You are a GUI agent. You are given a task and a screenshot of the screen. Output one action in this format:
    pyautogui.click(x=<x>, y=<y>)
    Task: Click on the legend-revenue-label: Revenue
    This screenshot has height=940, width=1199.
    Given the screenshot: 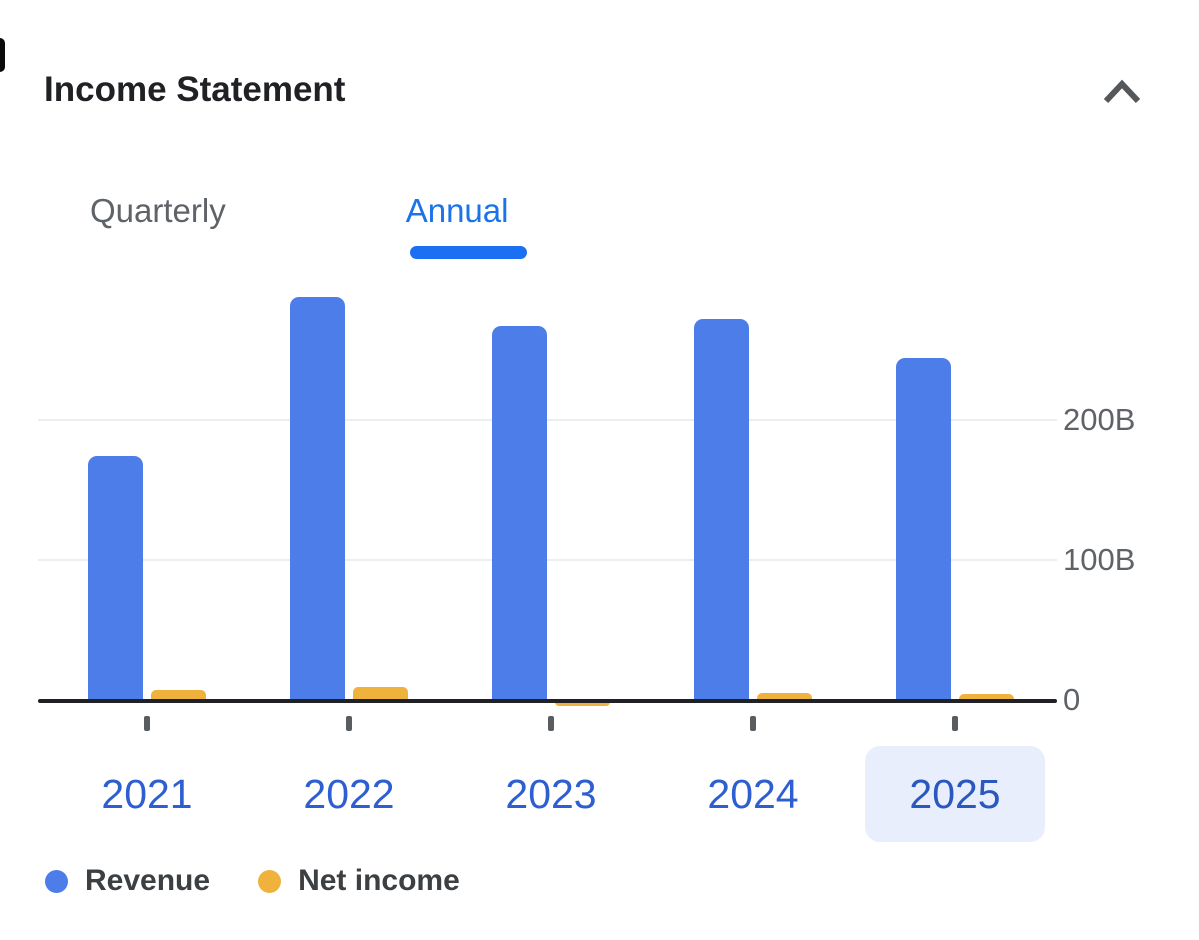 What is the action you would take?
    pyautogui.click(x=148, y=880)
    